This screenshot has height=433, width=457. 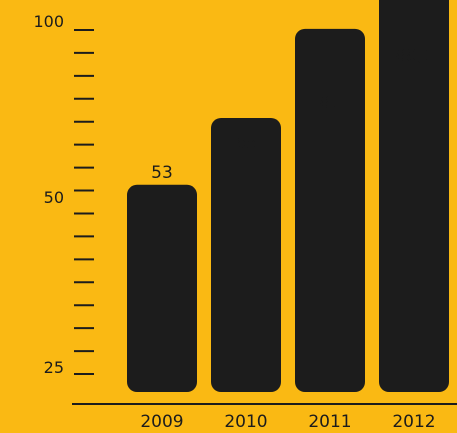 What do you see at coordinates (54, 367) in the screenshot?
I see `y-tick-label-25: 25` at bounding box center [54, 367].